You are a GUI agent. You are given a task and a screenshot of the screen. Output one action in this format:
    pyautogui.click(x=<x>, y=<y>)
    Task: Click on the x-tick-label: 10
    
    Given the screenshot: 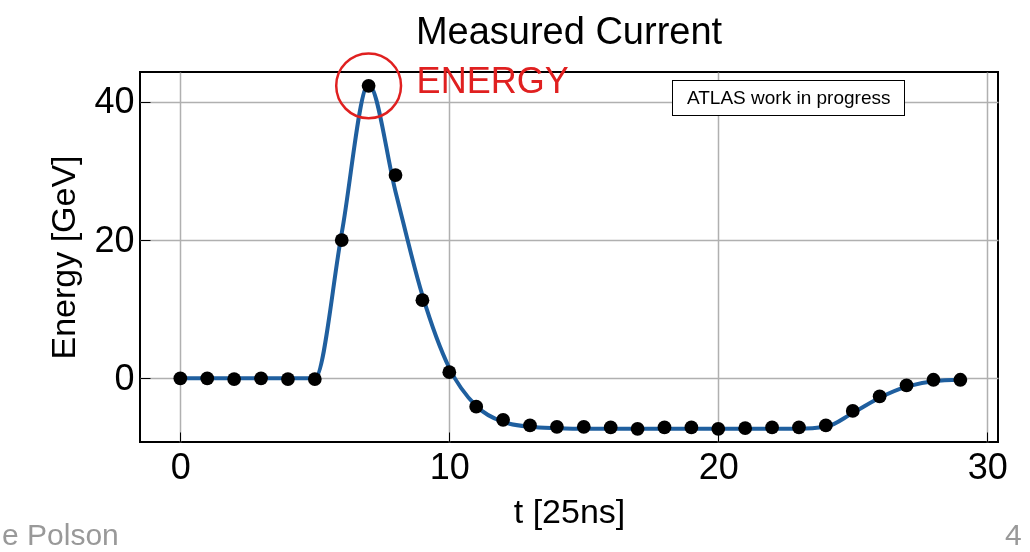 What is the action you would take?
    pyautogui.click(x=449, y=466)
    